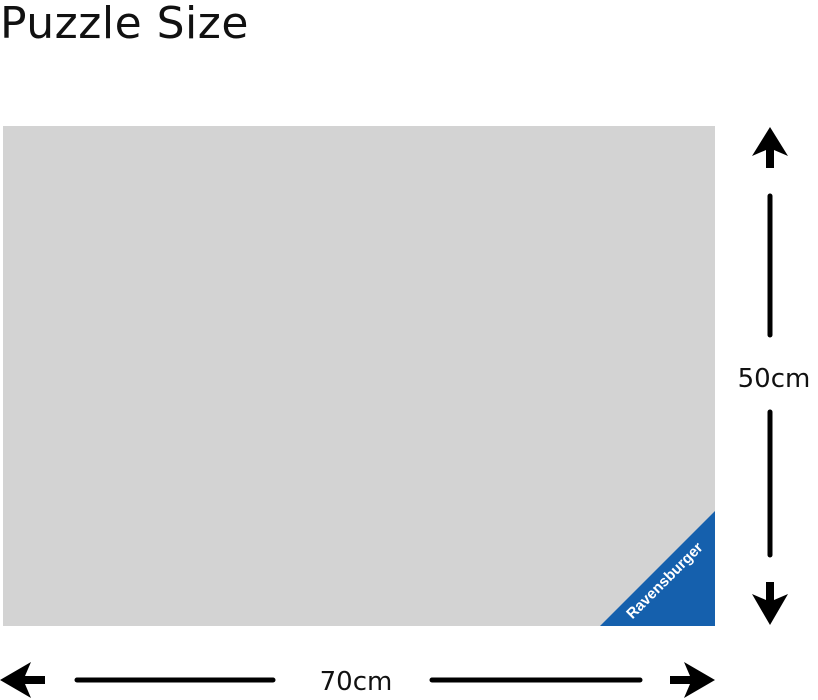 The image size is (818, 700). I want to click on width-label: 70cm, so click(356, 682).